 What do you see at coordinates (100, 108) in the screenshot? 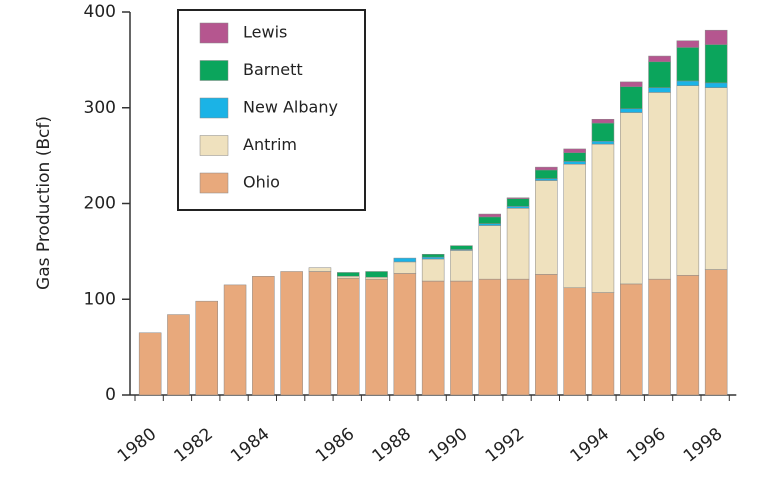
I see `y-tick-label: 300` at bounding box center [100, 108].